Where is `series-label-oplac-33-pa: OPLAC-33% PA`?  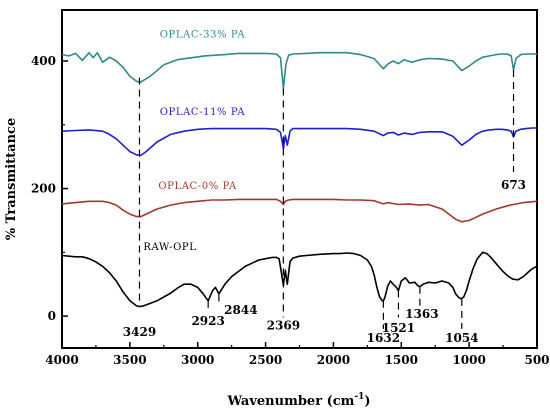
series-label-oplac-33-pa: OPLAC-33% PA is located at coordinates (203, 34).